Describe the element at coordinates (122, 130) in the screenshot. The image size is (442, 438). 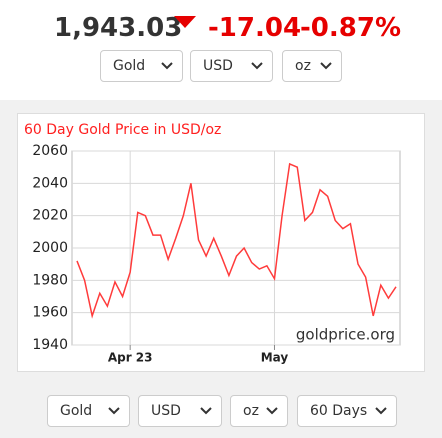
I see `chart-title: 60 Day Gold Price in USD/oz` at that location.